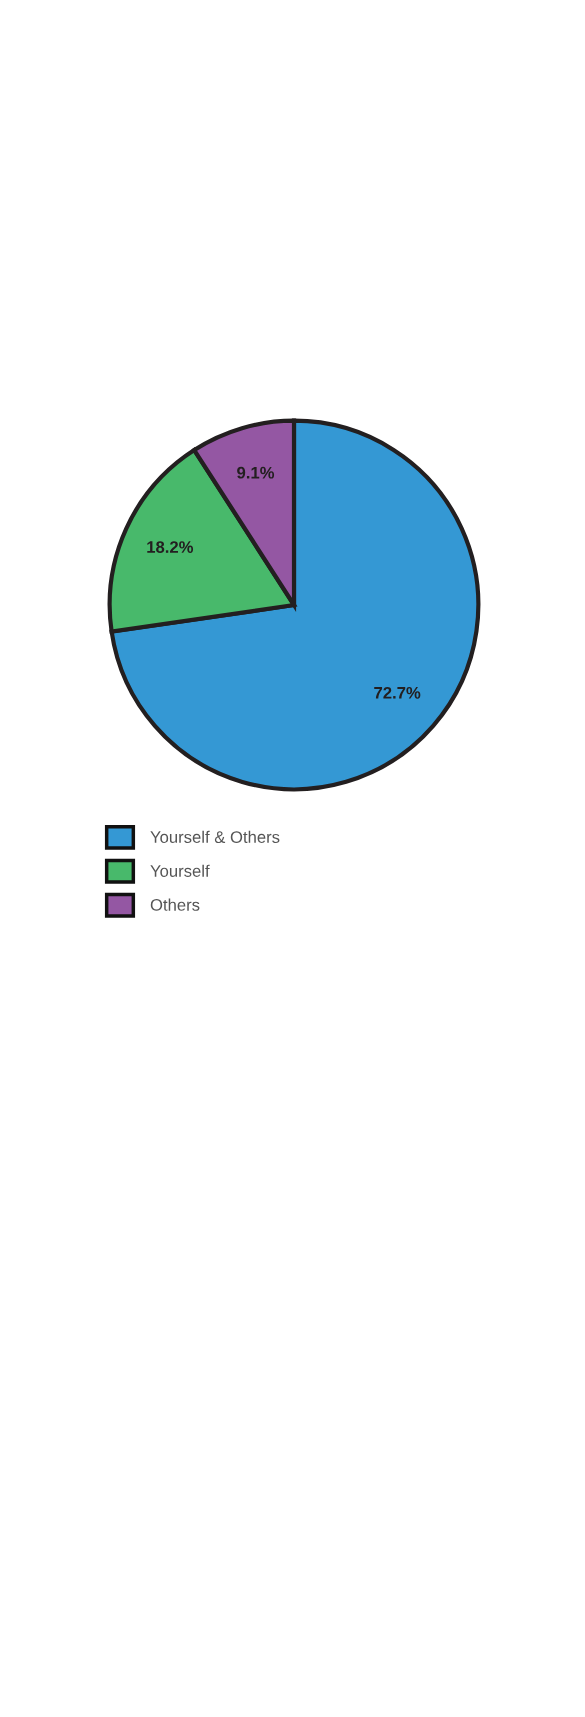 The image size is (585, 1717). I want to click on data-label: 9.1%, so click(256, 472).